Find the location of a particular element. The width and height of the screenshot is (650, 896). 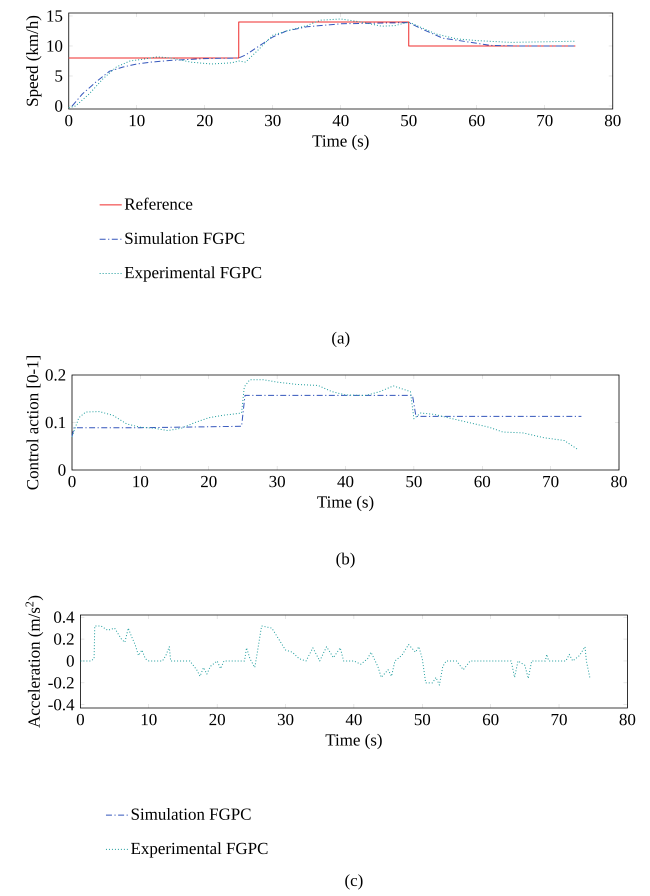

y-tick-label: 15 is located at coordinates (54, 16).